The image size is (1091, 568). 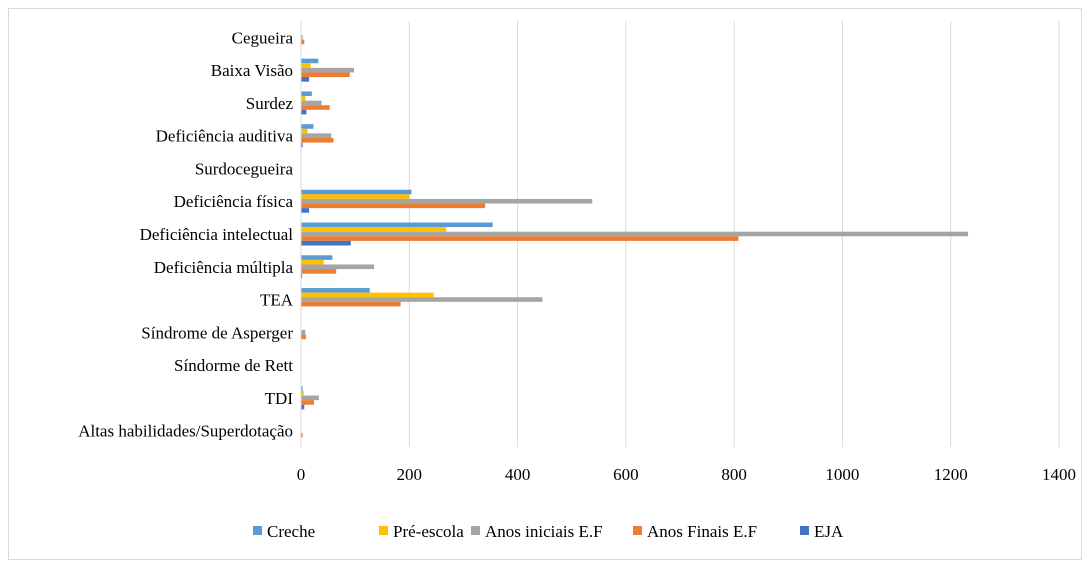 I want to click on bar-pre-escola-baixa-visao, so click(x=306, y=65).